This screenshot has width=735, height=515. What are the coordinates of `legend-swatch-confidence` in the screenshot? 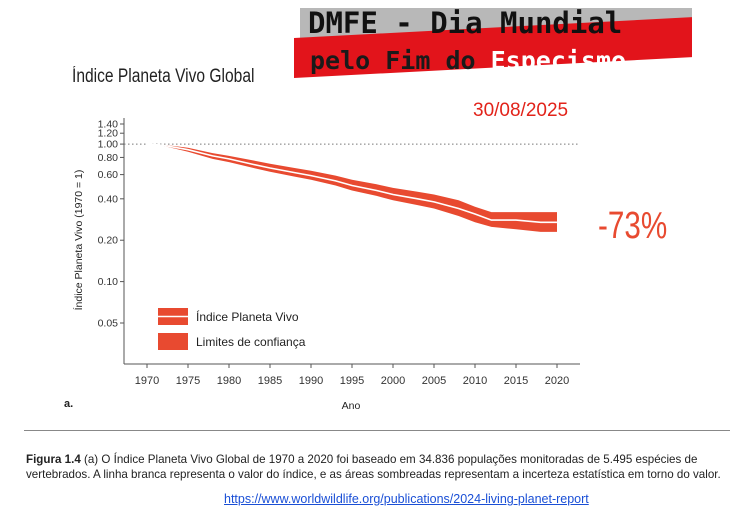 It's located at (173, 341).